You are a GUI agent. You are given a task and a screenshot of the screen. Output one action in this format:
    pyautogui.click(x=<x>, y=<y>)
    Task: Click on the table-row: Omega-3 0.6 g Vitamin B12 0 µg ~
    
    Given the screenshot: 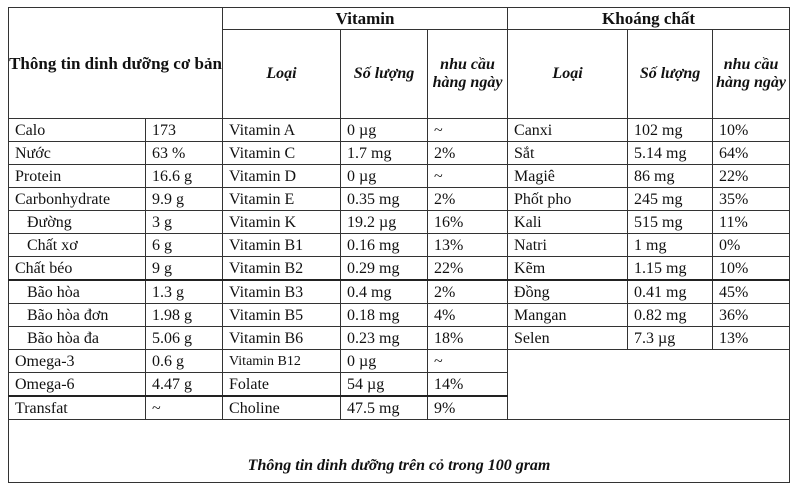 What is the action you would take?
    pyautogui.click(x=399, y=384)
    